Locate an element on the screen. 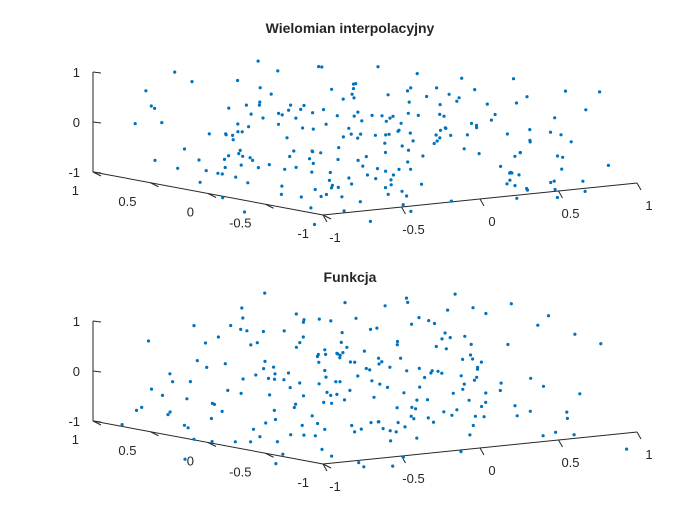 Image resolution: width=700 pixels, height=525 pixels. y-tick-label: -1 is located at coordinates (303, 482).